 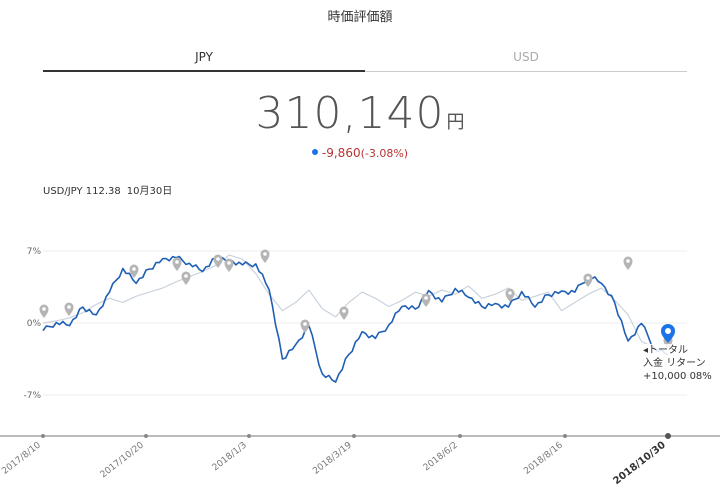 I want to click on chart-tooltip: ◂トータル 入金 リターン +10,000 08%, so click(x=677, y=363).